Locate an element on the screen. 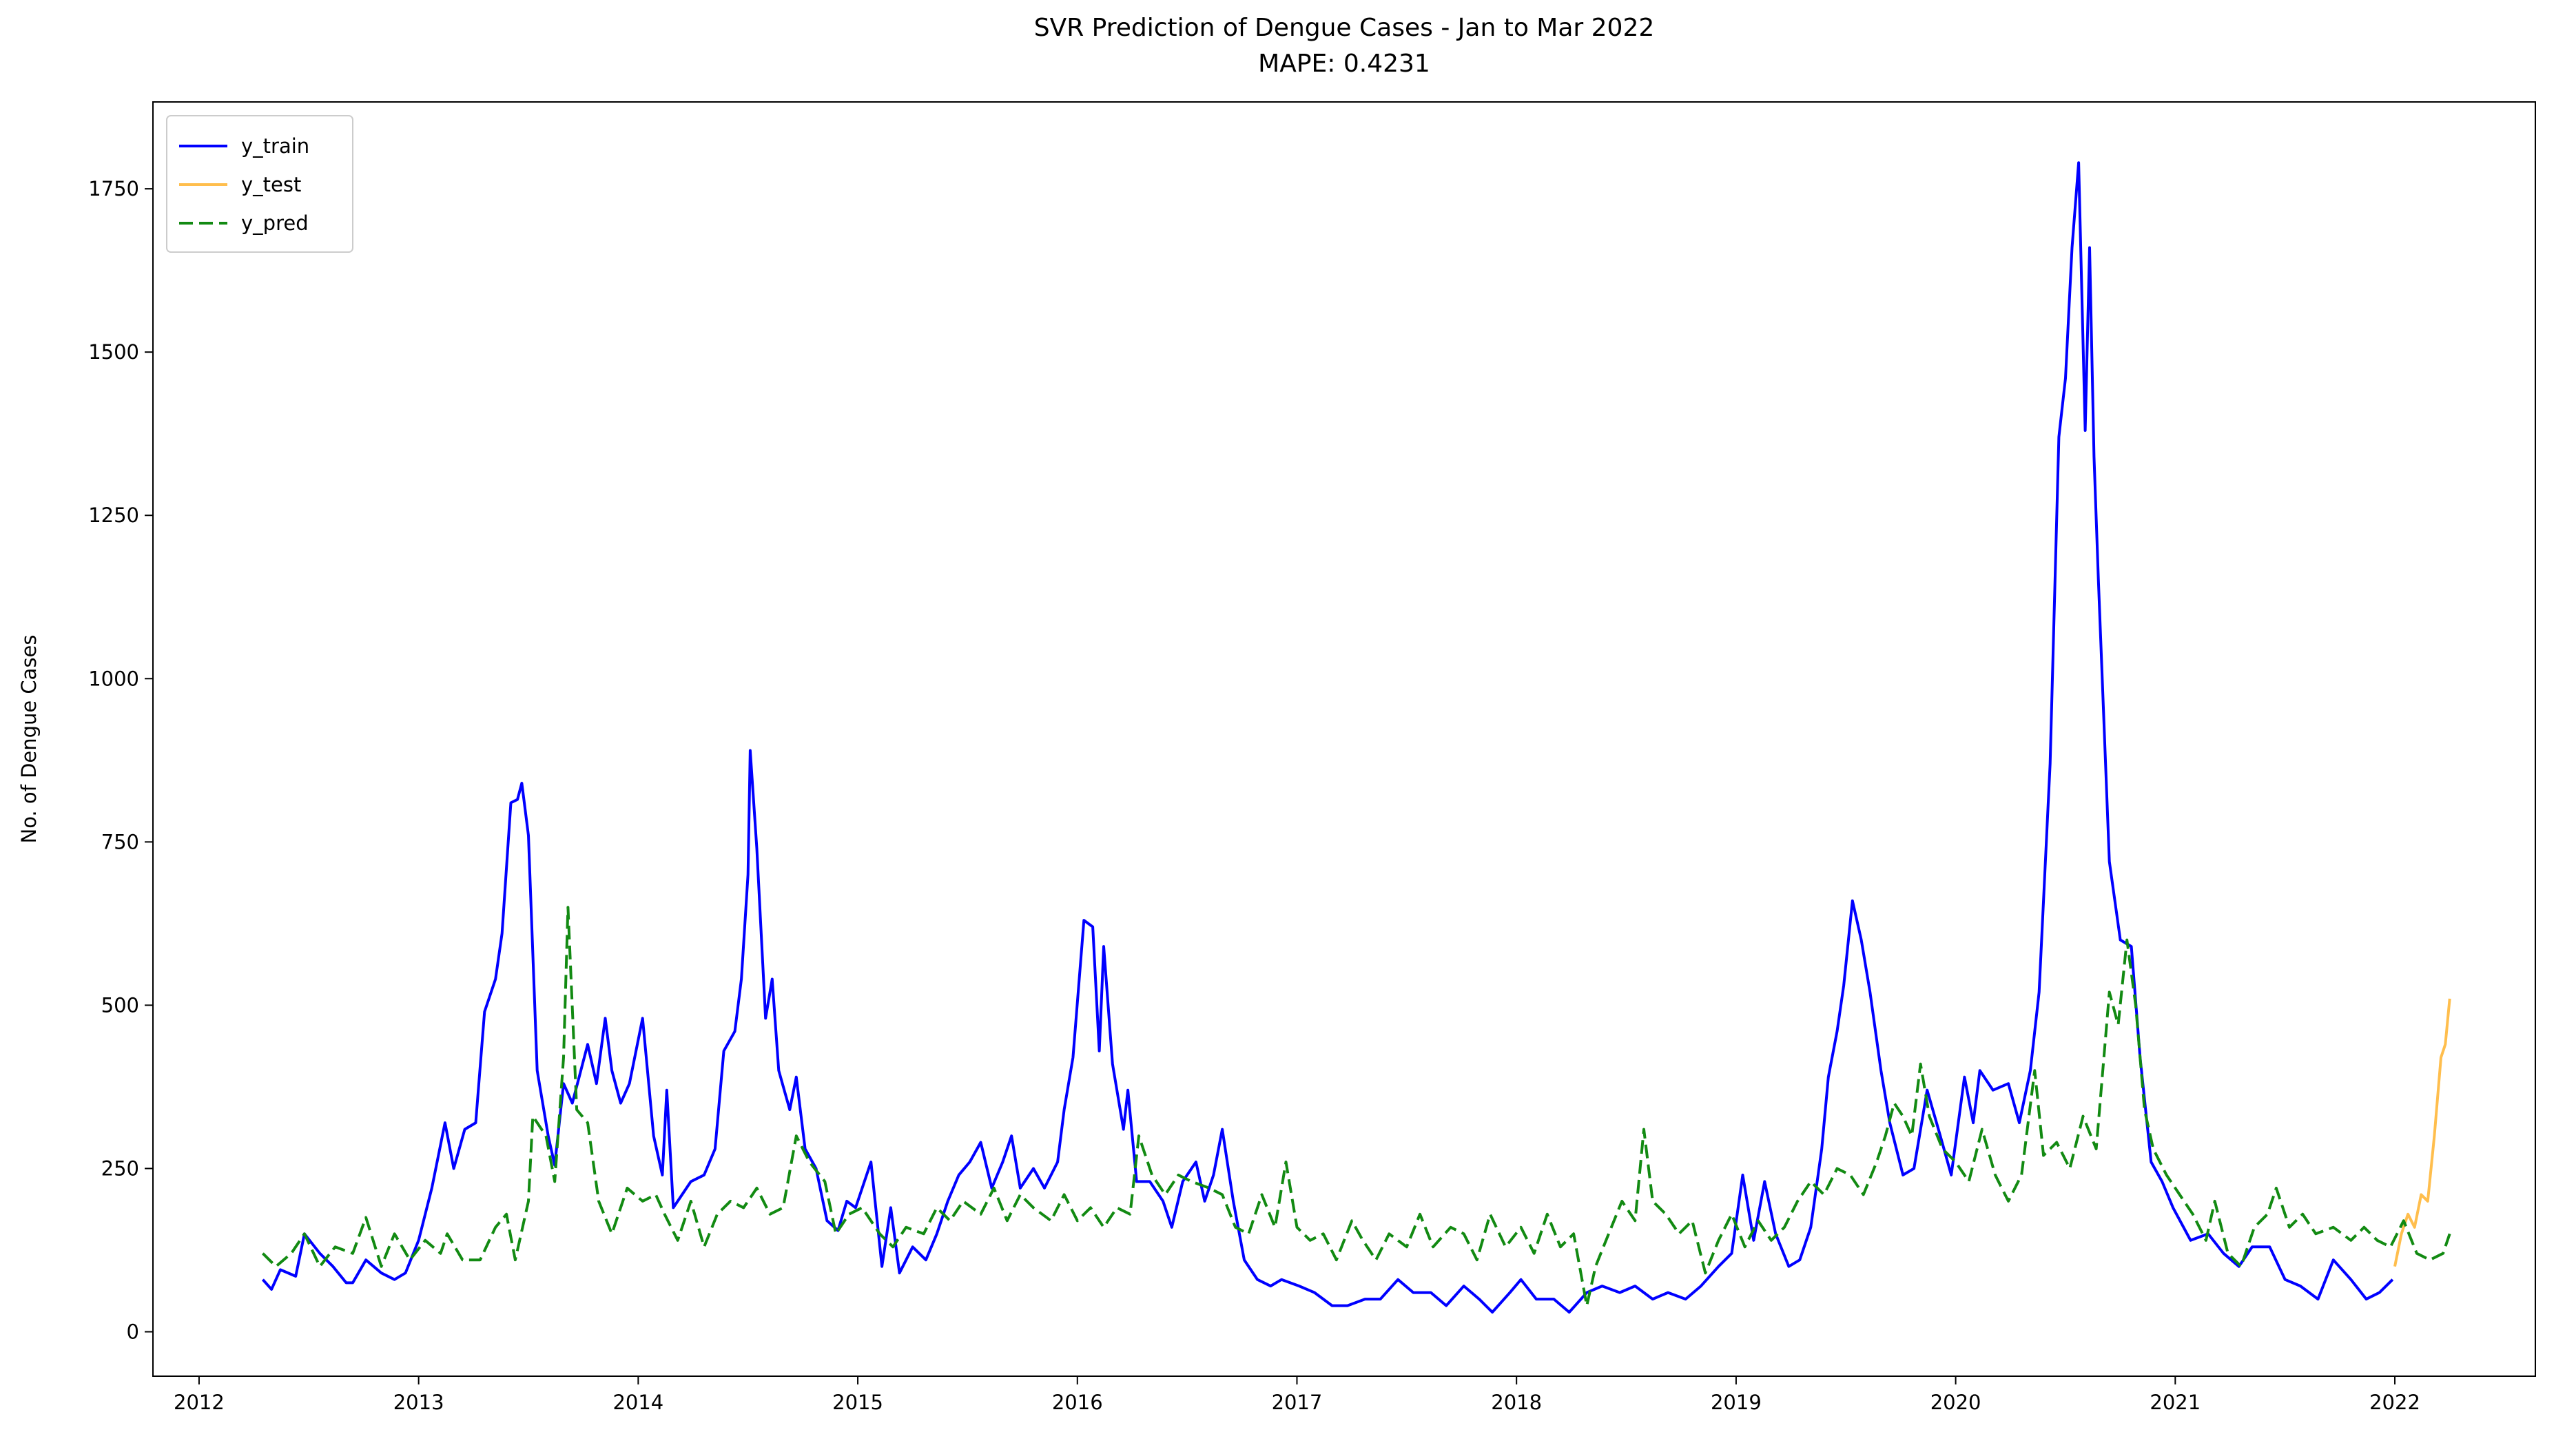 Image resolution: width=2576 pixels, height=1443 pixels. x-tick-label: 2012 is located at coordinates (199, 1402).